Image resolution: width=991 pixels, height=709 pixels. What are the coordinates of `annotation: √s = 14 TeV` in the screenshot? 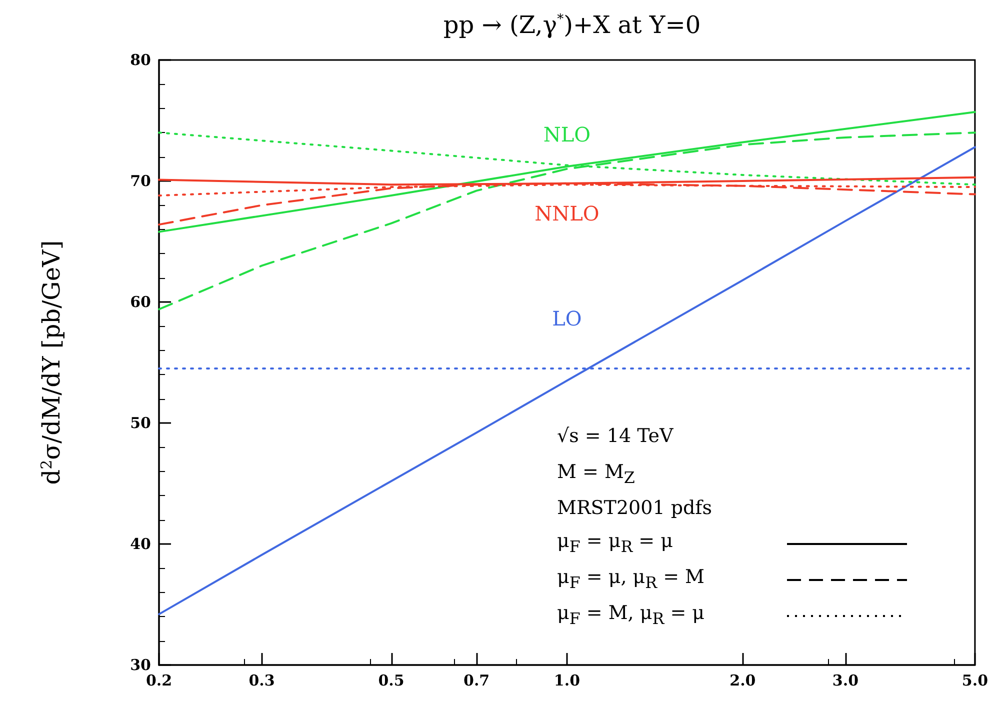 It's located at (615, 436).